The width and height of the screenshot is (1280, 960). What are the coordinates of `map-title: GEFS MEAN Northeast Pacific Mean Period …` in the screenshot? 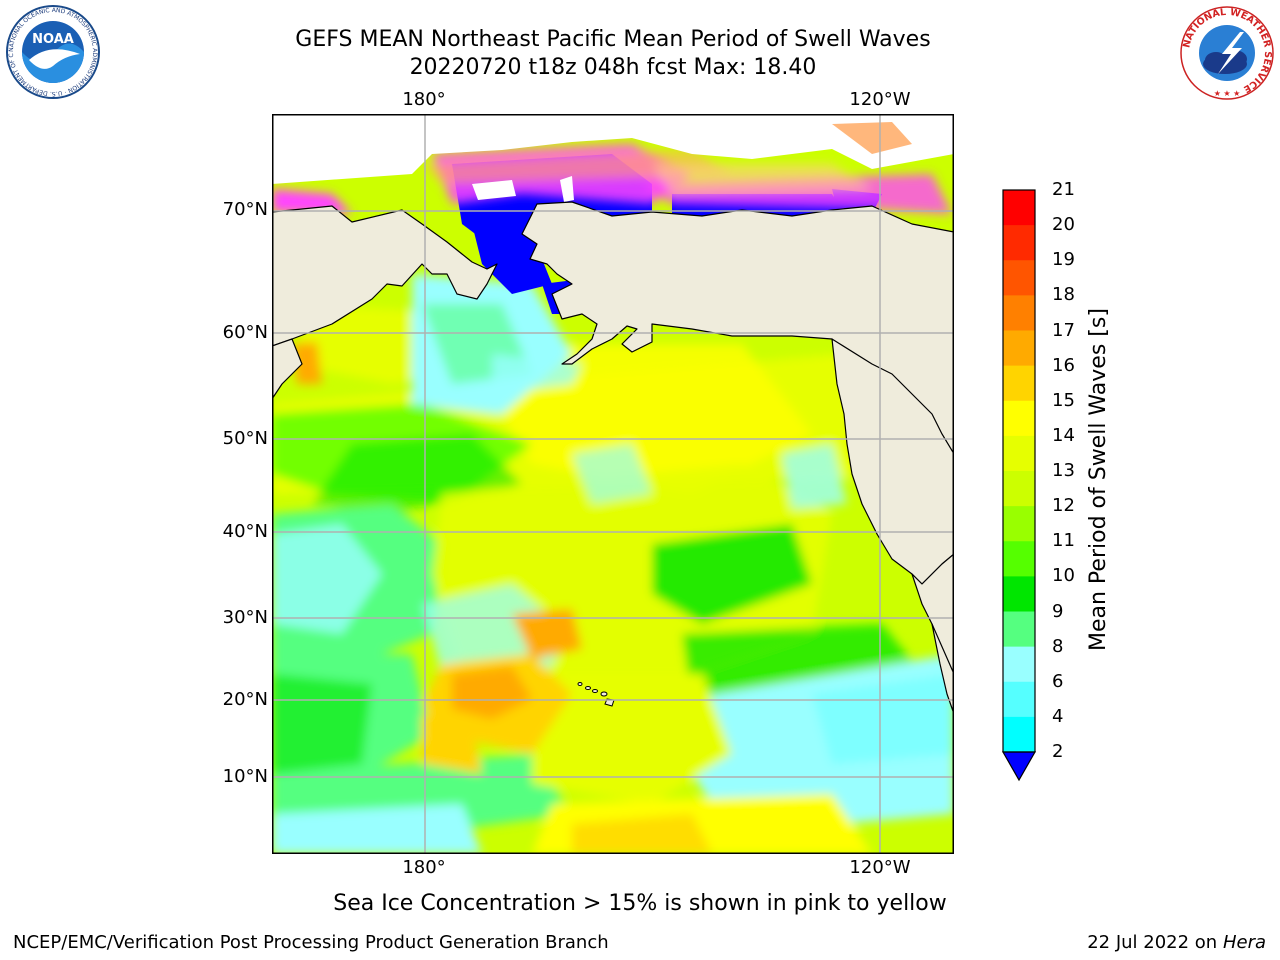 It's located at (613, 39).